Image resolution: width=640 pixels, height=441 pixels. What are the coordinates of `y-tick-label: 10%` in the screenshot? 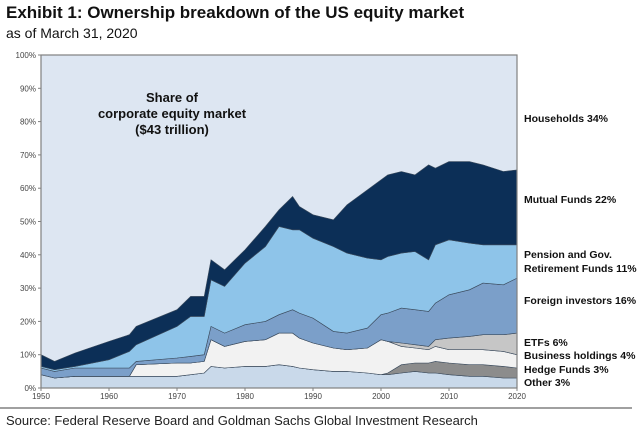 It's located at (28, 355).